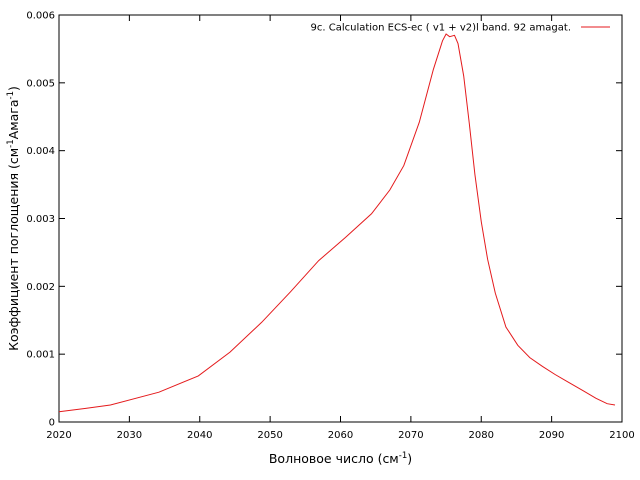  What do you see at coordinates (11, 143) in the screenshot?
I see `y-axis-label-sup1: -1` at bounding box center [11, 143].